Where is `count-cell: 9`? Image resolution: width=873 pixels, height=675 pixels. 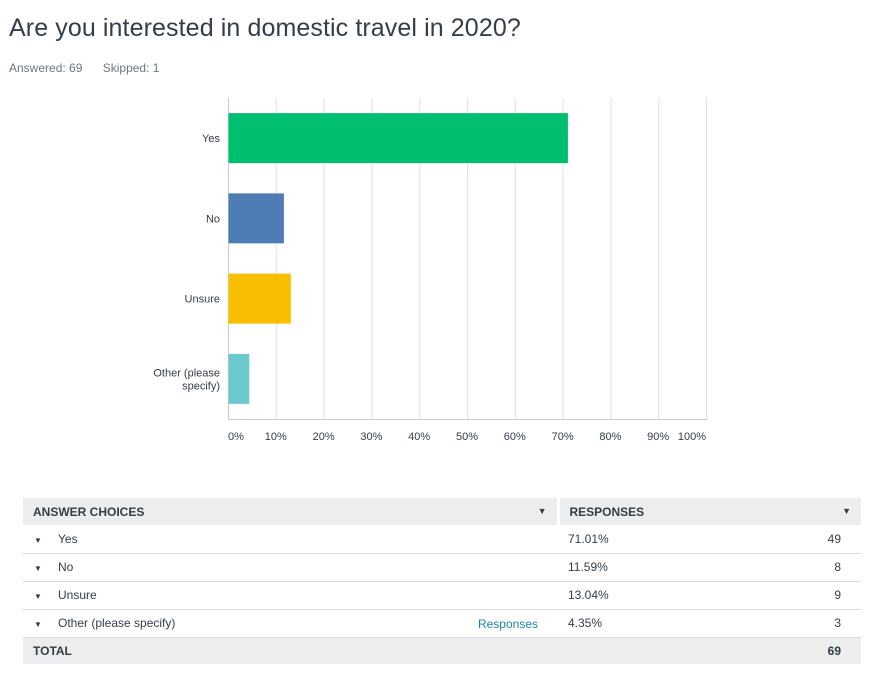 count-cell: 9 is located at coordinates (837, 595).